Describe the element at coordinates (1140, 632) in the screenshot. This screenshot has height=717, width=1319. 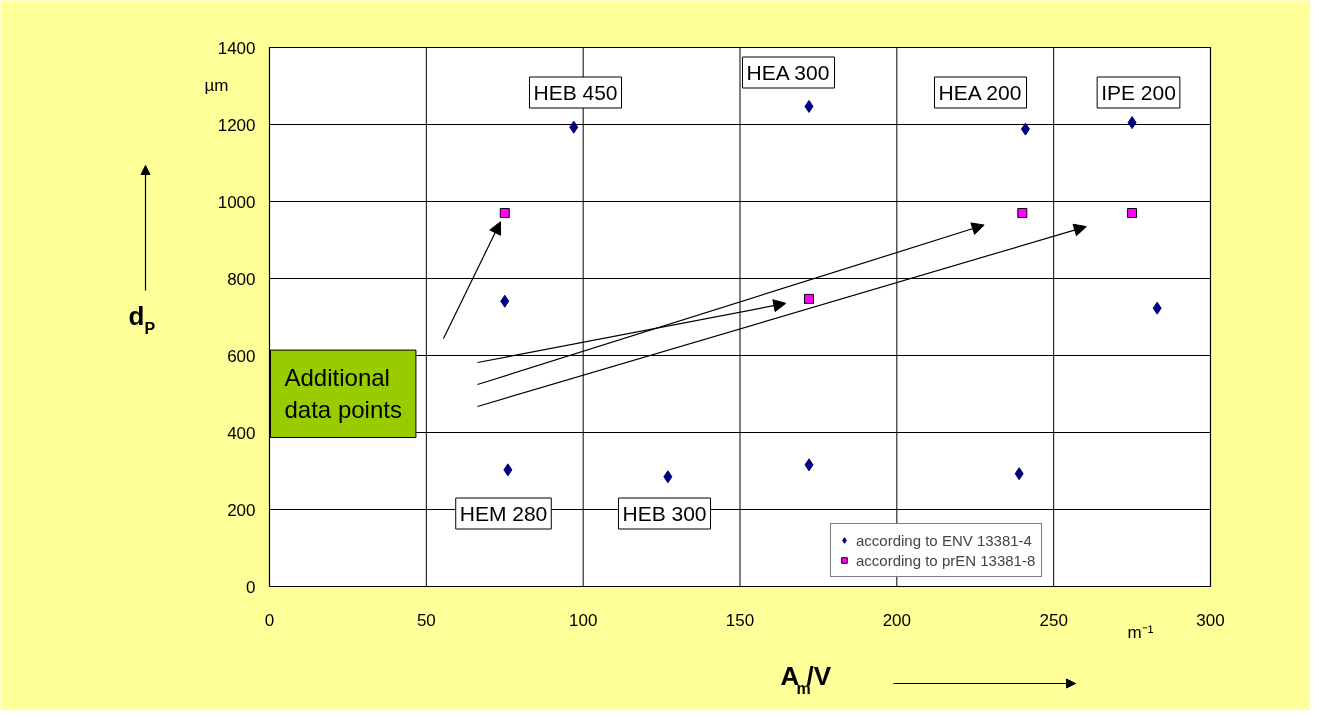
I see `text: m⁻¹` at that location.